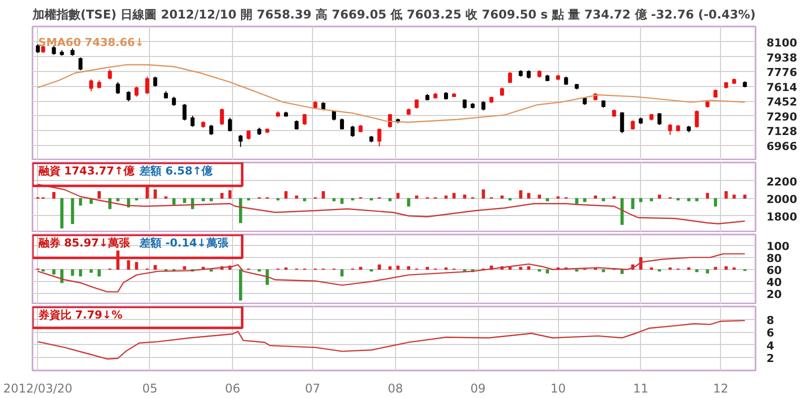 The image size is (800, 398). What do you see at coordinates (782, 102) in the screenshot?
I see `y-tick-label: 7452` at bounding box center [782, 102].